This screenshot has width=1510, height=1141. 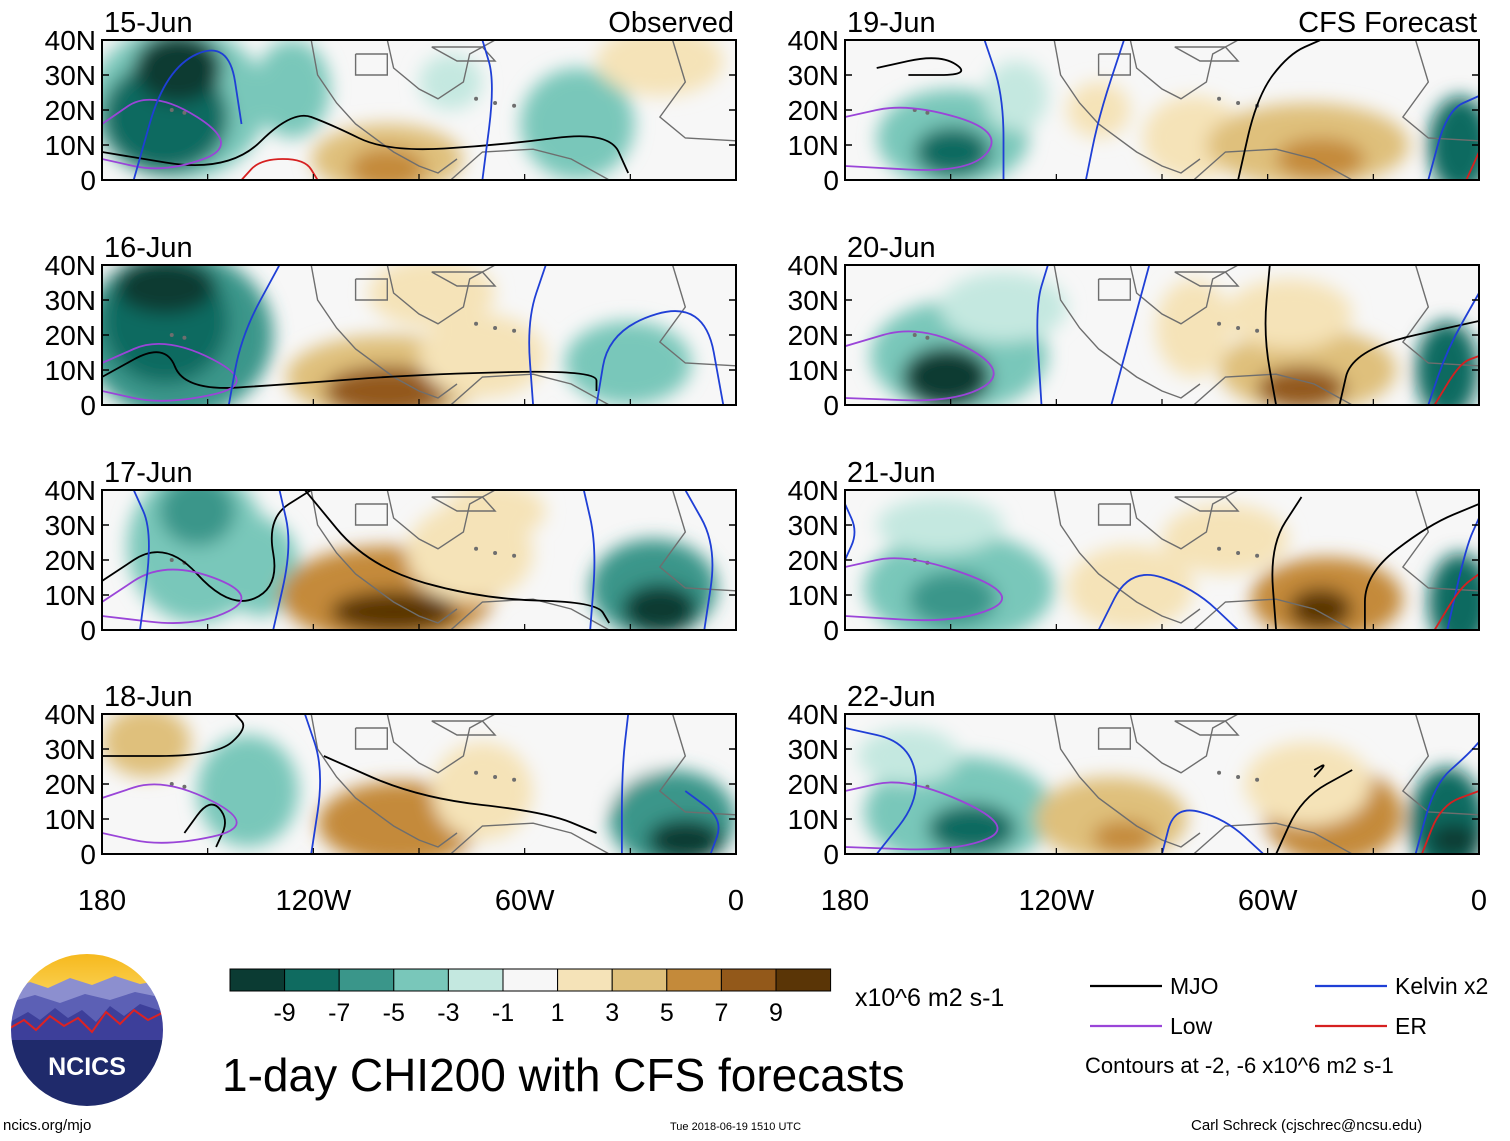 I want to click on map-panel-22-Jun: 40N 30N 20N 10N 0 22-Jun 180 120W 60W 0, so click(x=1137, y=799).